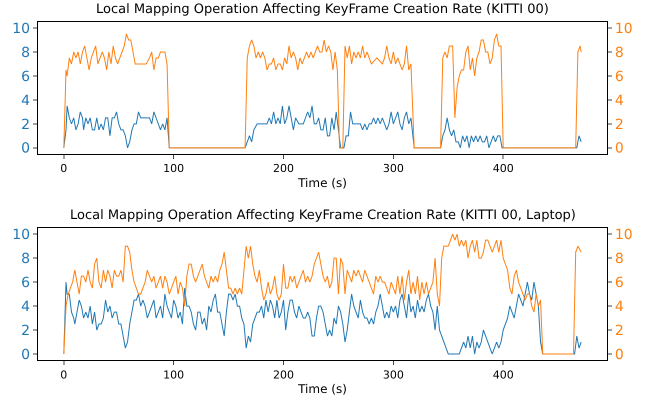  What do you see at coordinates (322, 9) in the screenshot?
I see `chart-title: Local Mapping Operation Affecting KeyFrame Creation Rate (KITTI 00)` at bounding box center [322, 9].